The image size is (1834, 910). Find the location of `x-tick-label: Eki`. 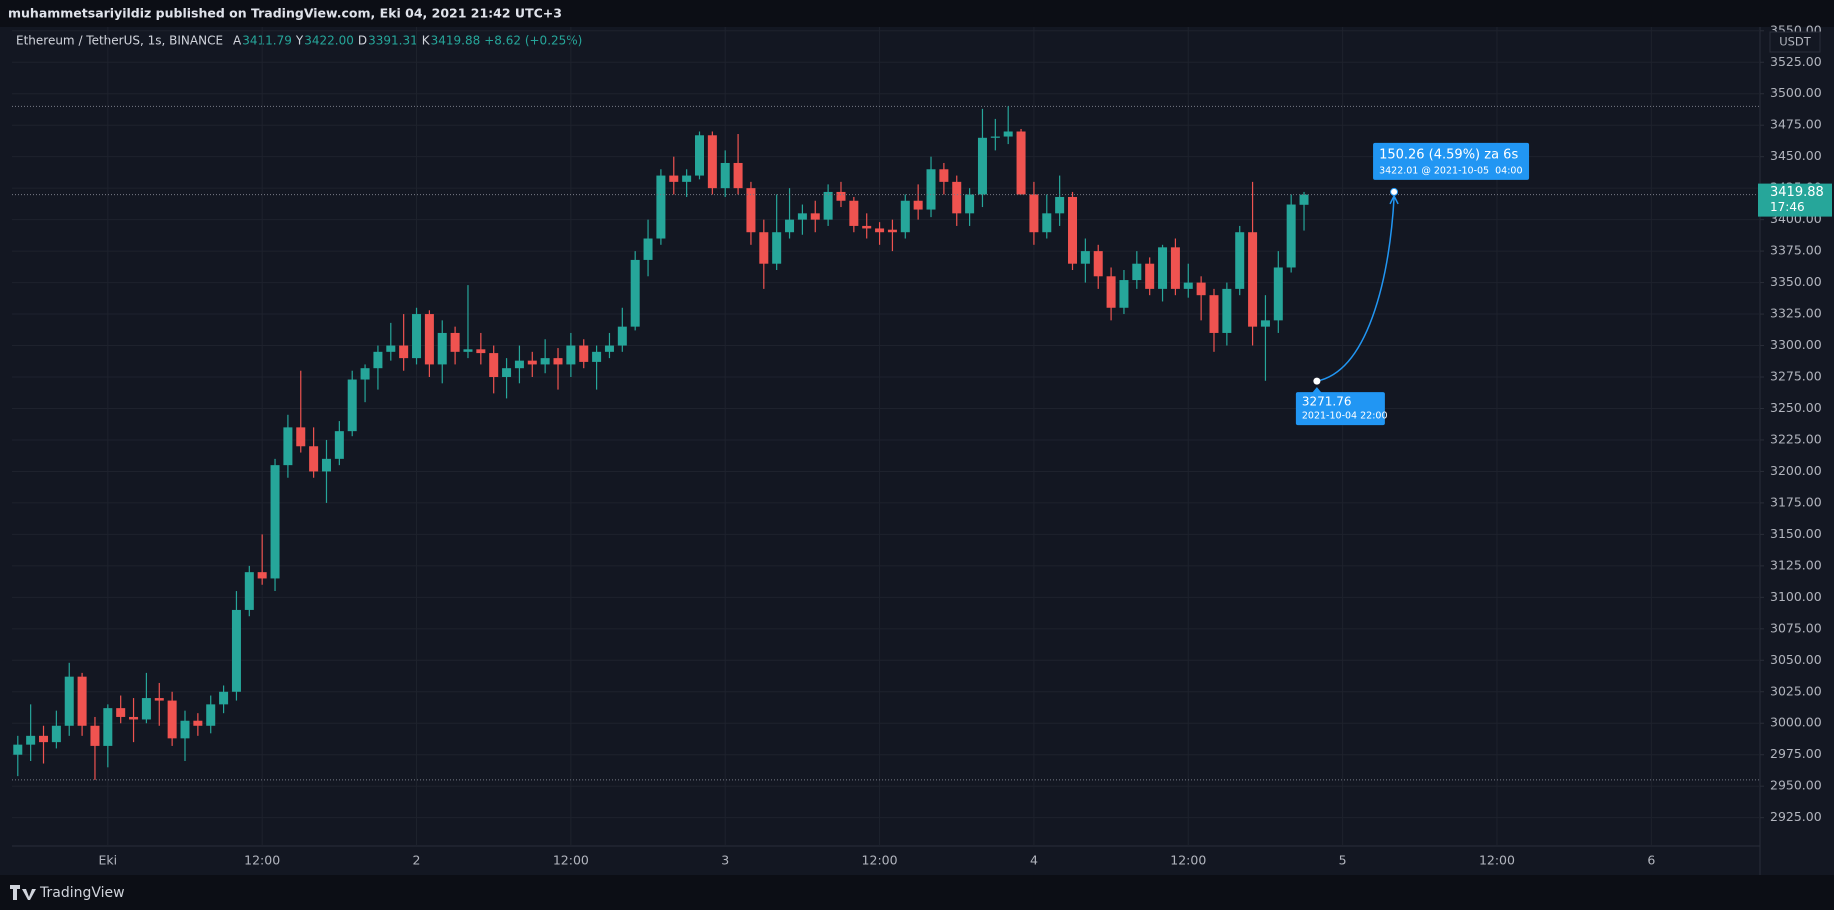

x-tick-label: Eki is located at coordinates (108, 860).